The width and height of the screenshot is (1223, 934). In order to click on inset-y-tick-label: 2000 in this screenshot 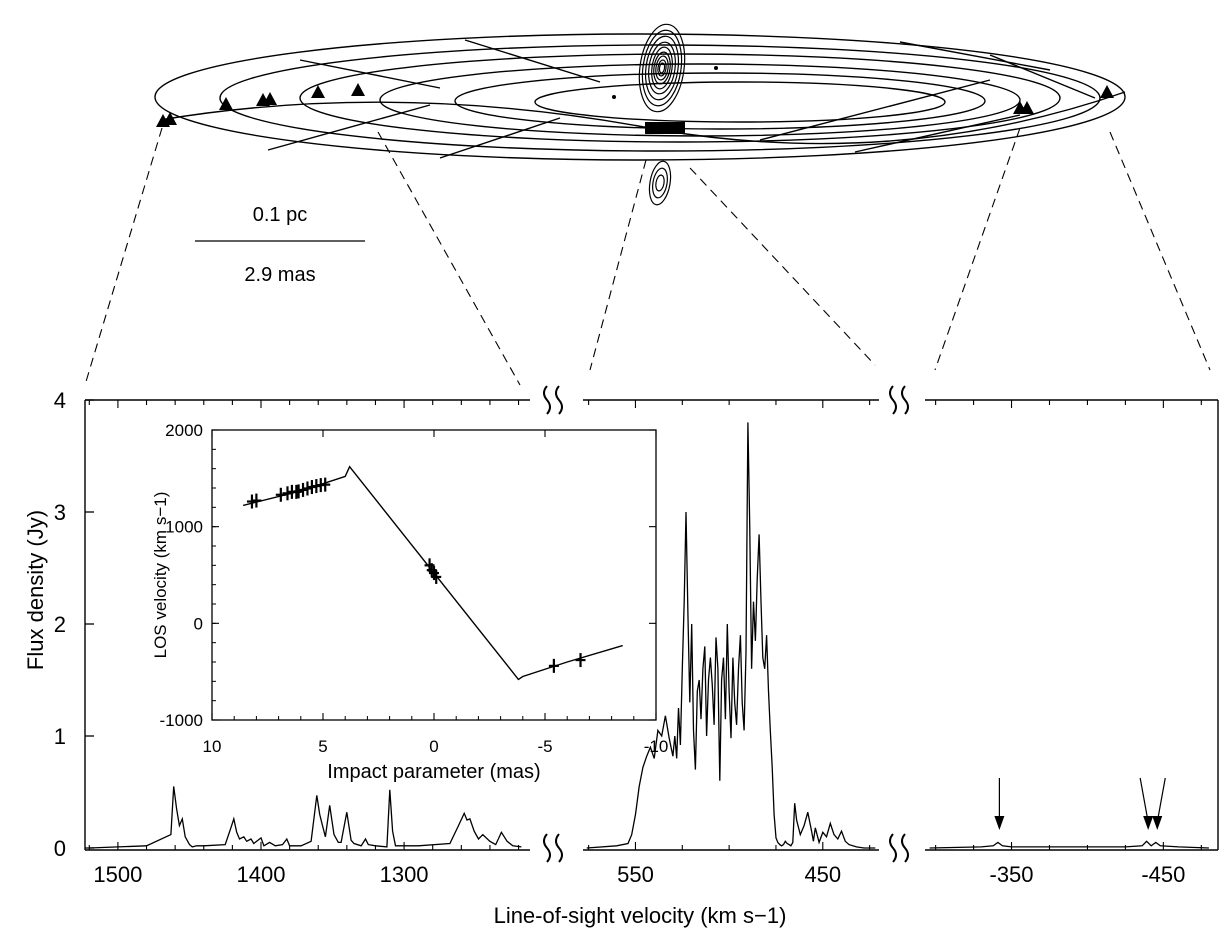, I will do `click(184, 430)`.